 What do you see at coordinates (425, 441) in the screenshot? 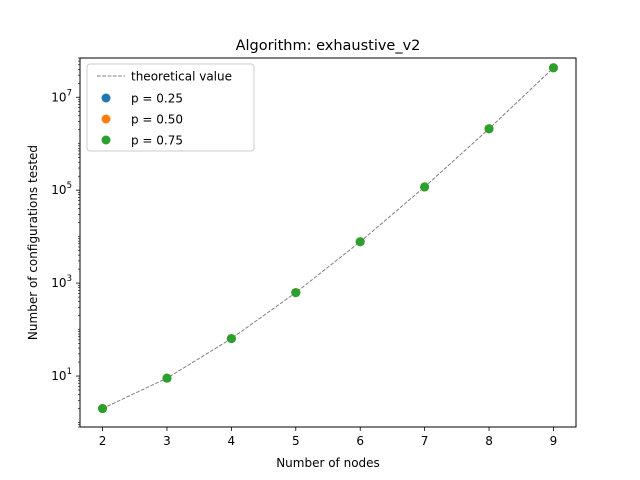
I see `x-tick-label: 7` at bounding box center [425, 441].